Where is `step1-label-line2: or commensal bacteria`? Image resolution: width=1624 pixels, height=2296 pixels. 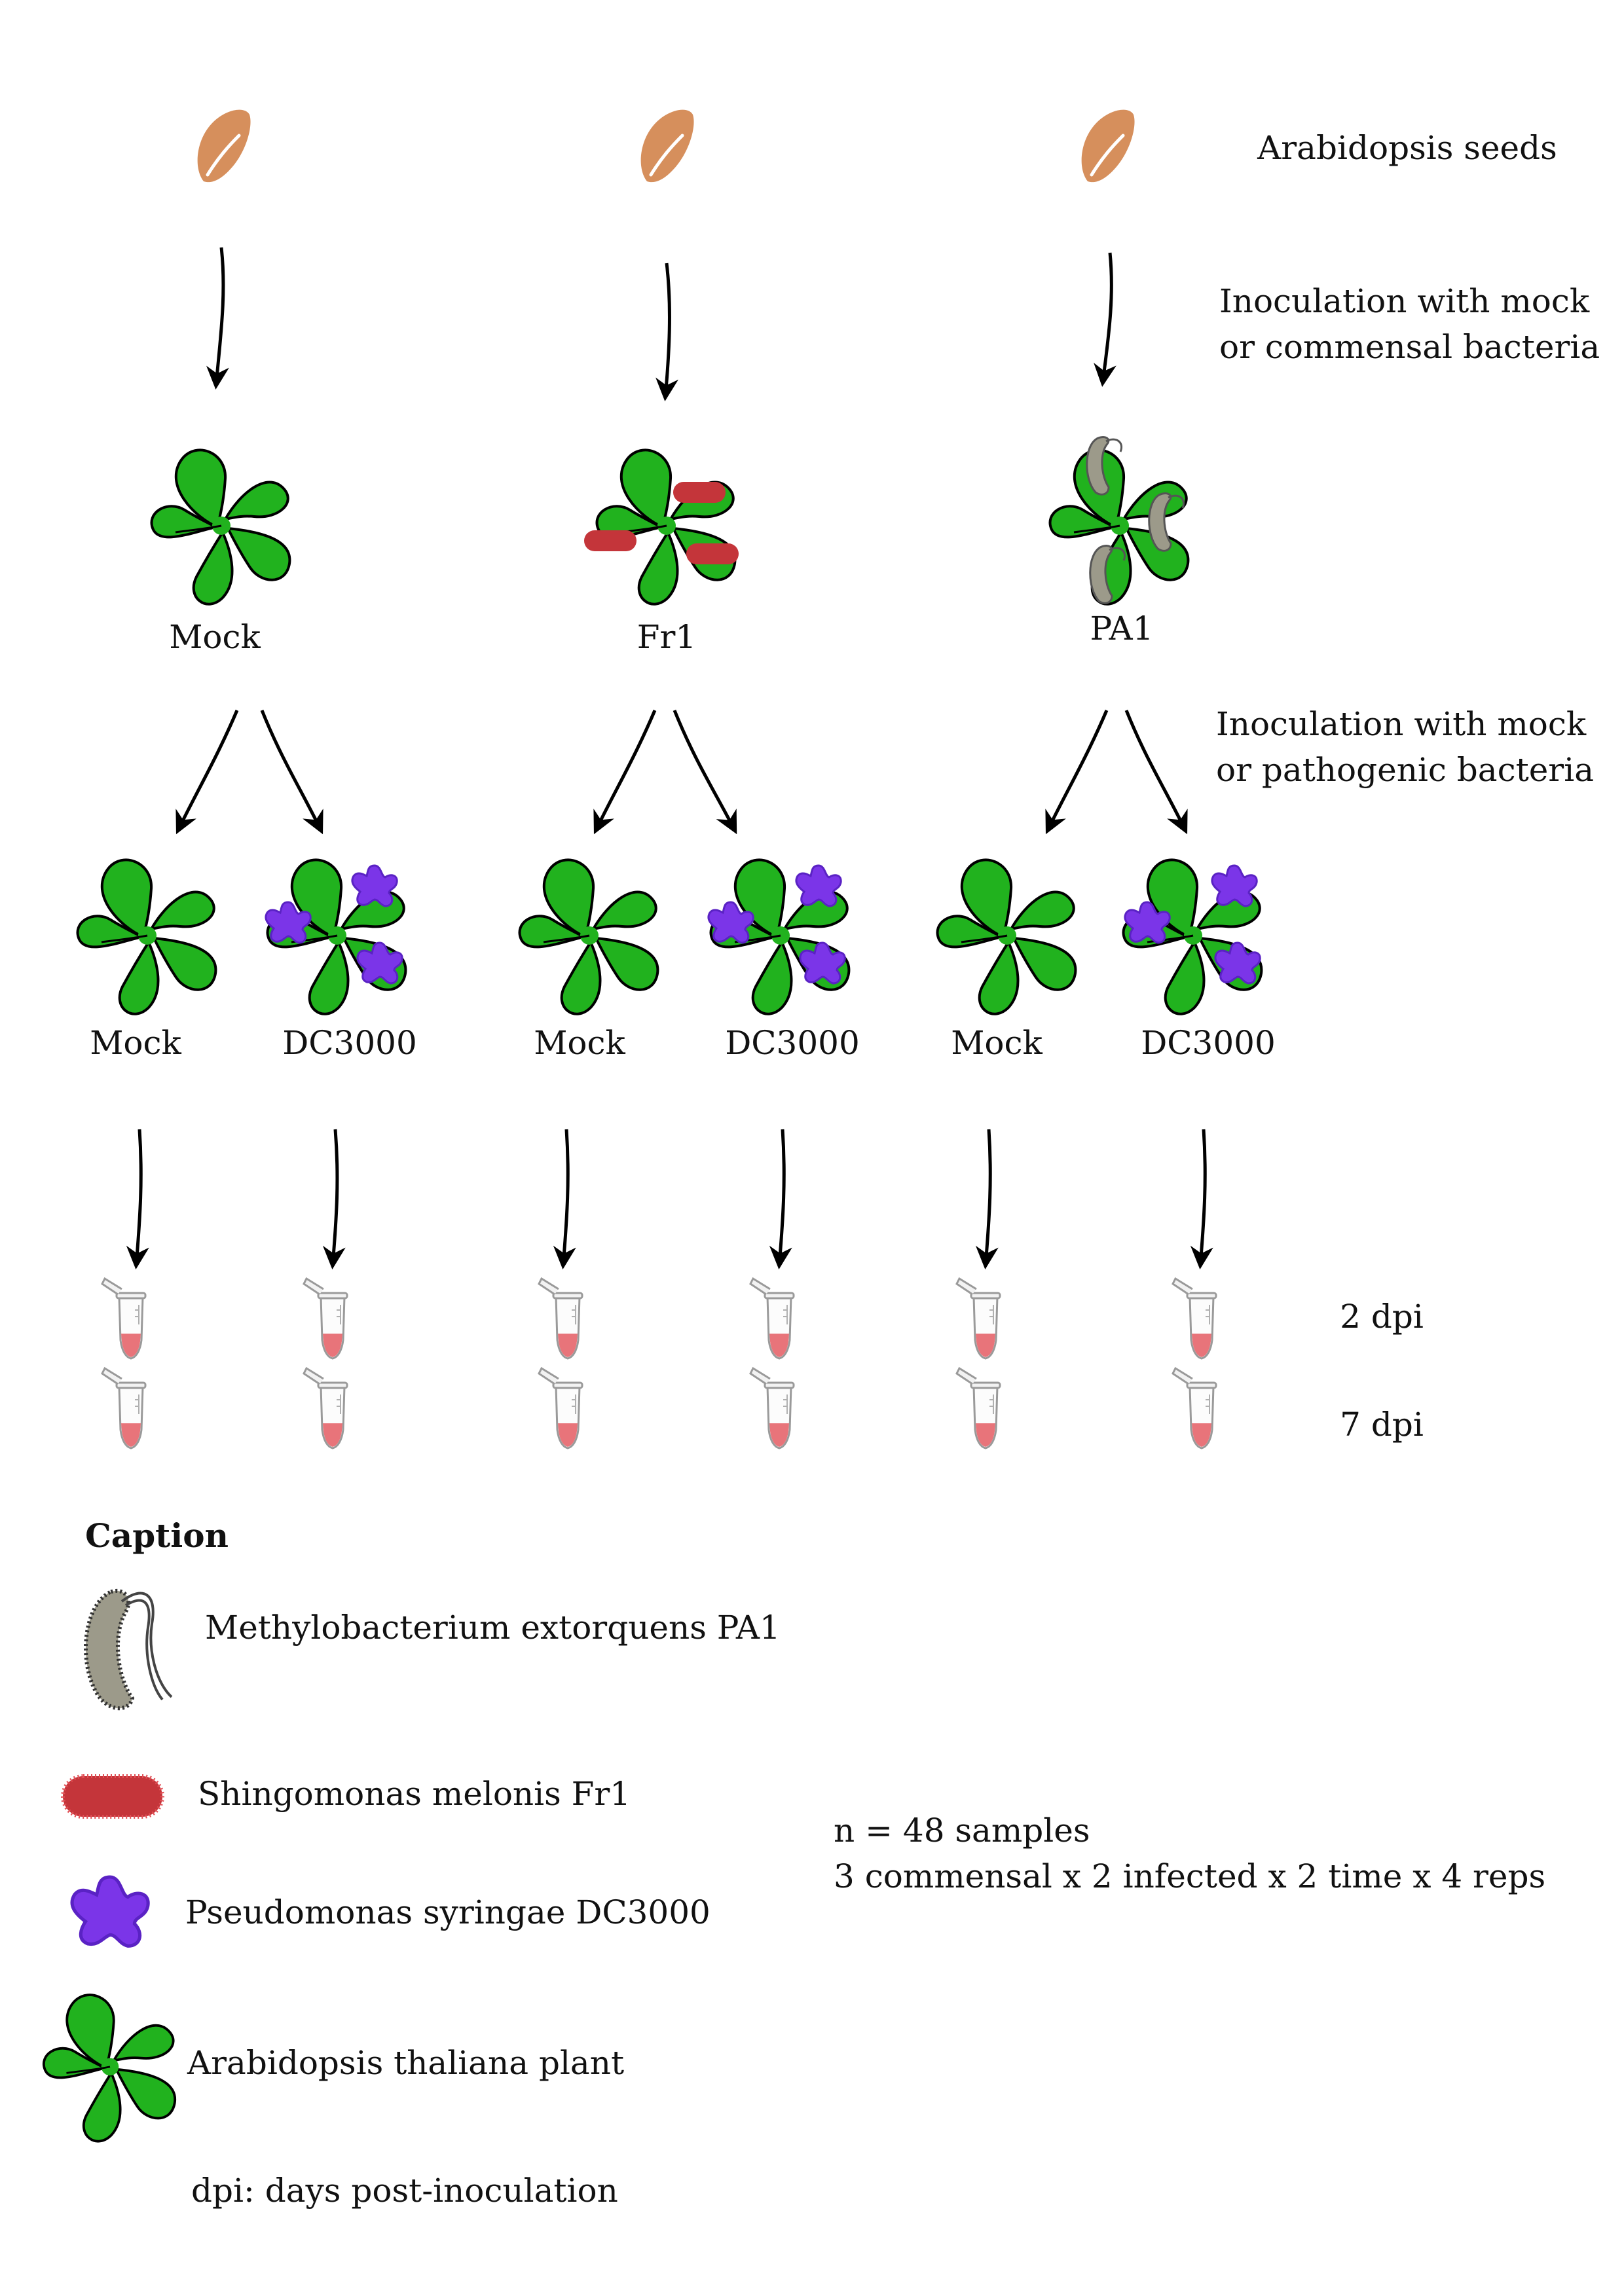
step1-label-line2: or commensal bacteria is located at coordinates (1409, 347).